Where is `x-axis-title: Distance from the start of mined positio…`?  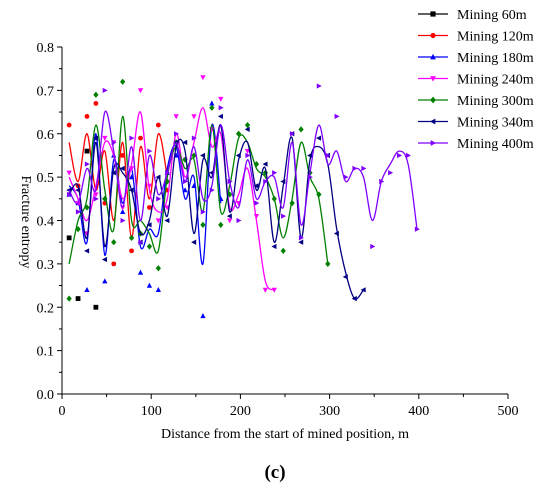
x-axis-title: Distance from the start of mined positio… is located at coordinates (285, 434).